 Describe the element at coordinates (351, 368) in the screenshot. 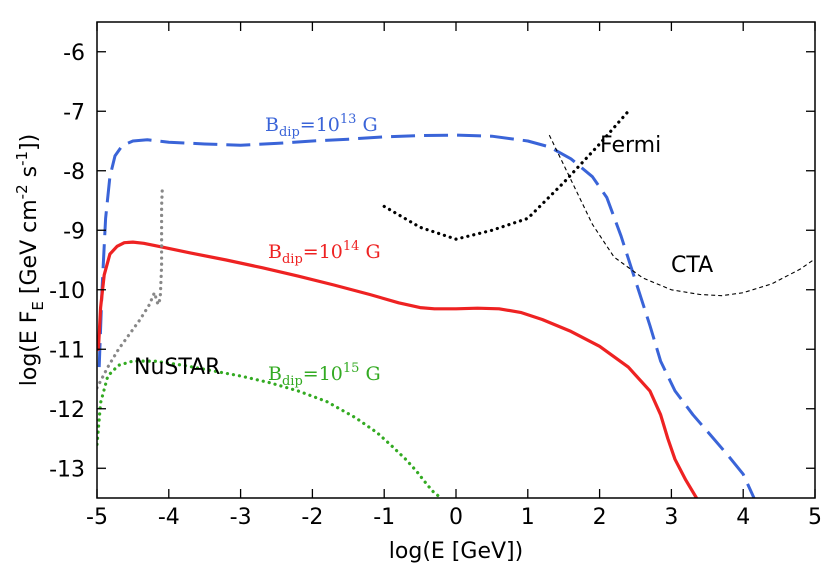

I see `ann-b15-sup: 15` at that location.